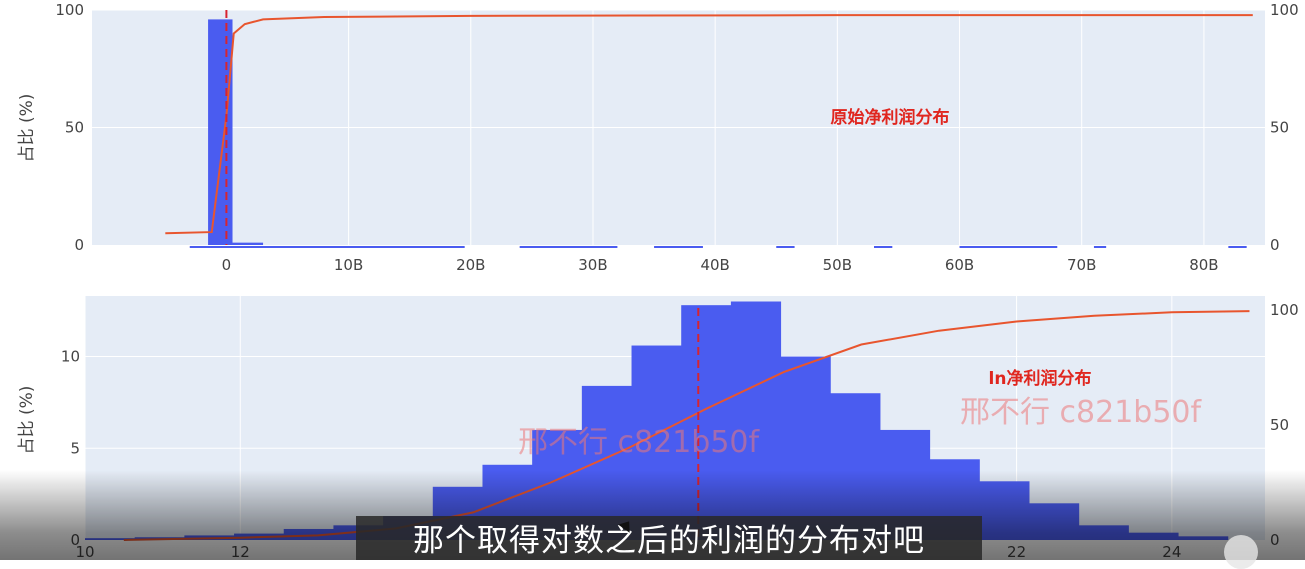 The height and width of the screenshot is (569, 1305). Describe the element at coordinates (1279, 128) in the screenshot. I see `top-y2-tick-1: 50` at that location.